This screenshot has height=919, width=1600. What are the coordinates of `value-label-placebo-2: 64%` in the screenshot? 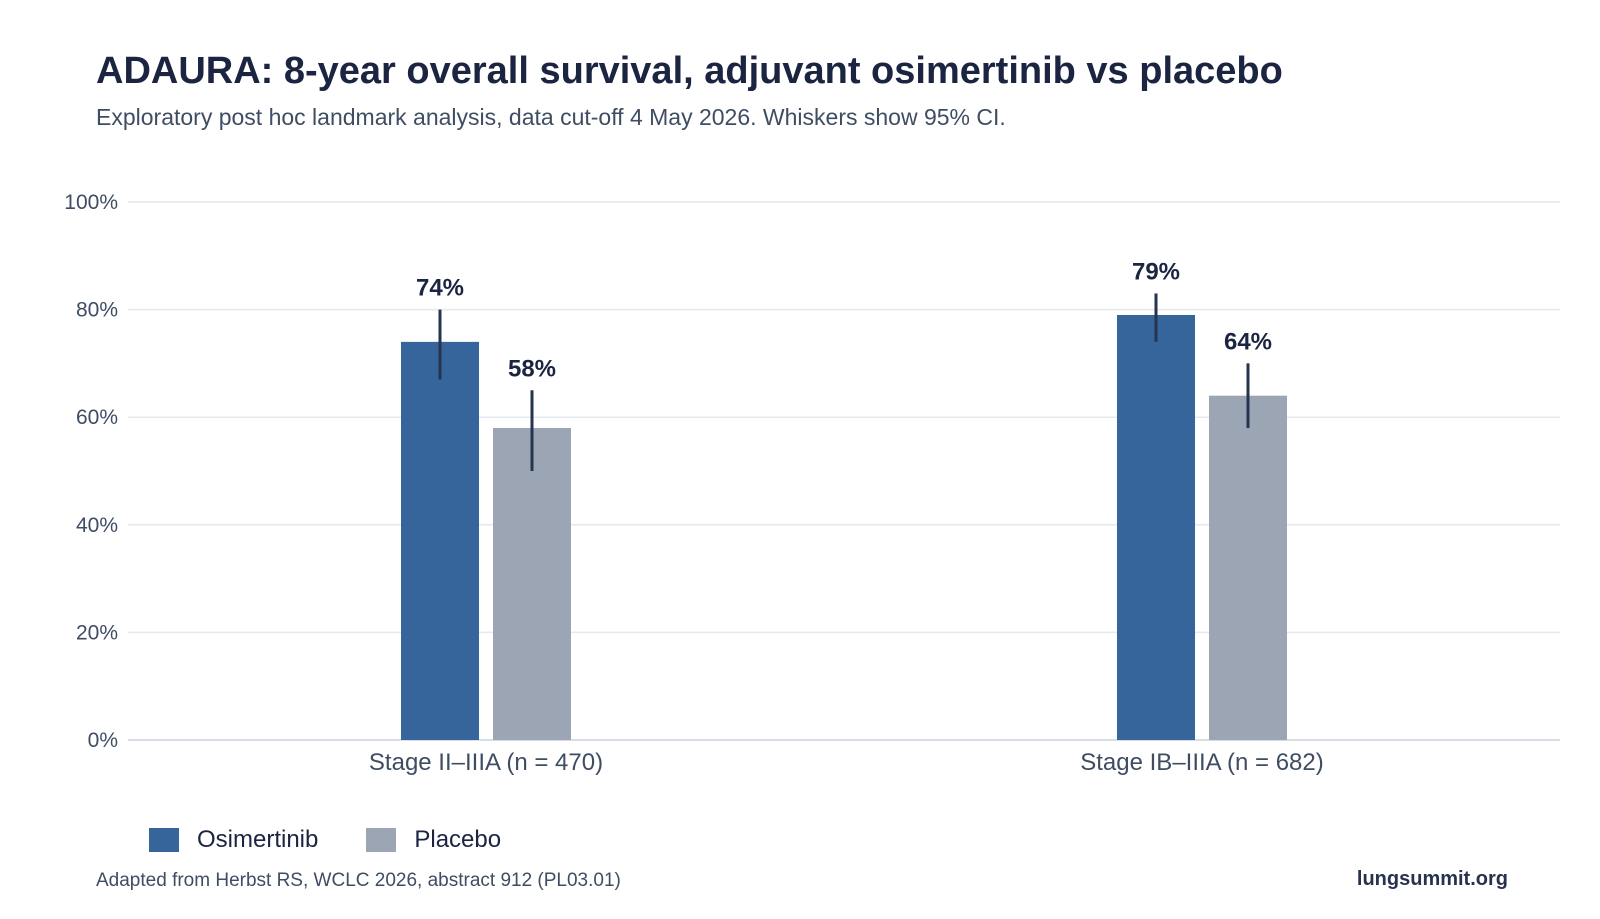 It's located at (1248, 341).